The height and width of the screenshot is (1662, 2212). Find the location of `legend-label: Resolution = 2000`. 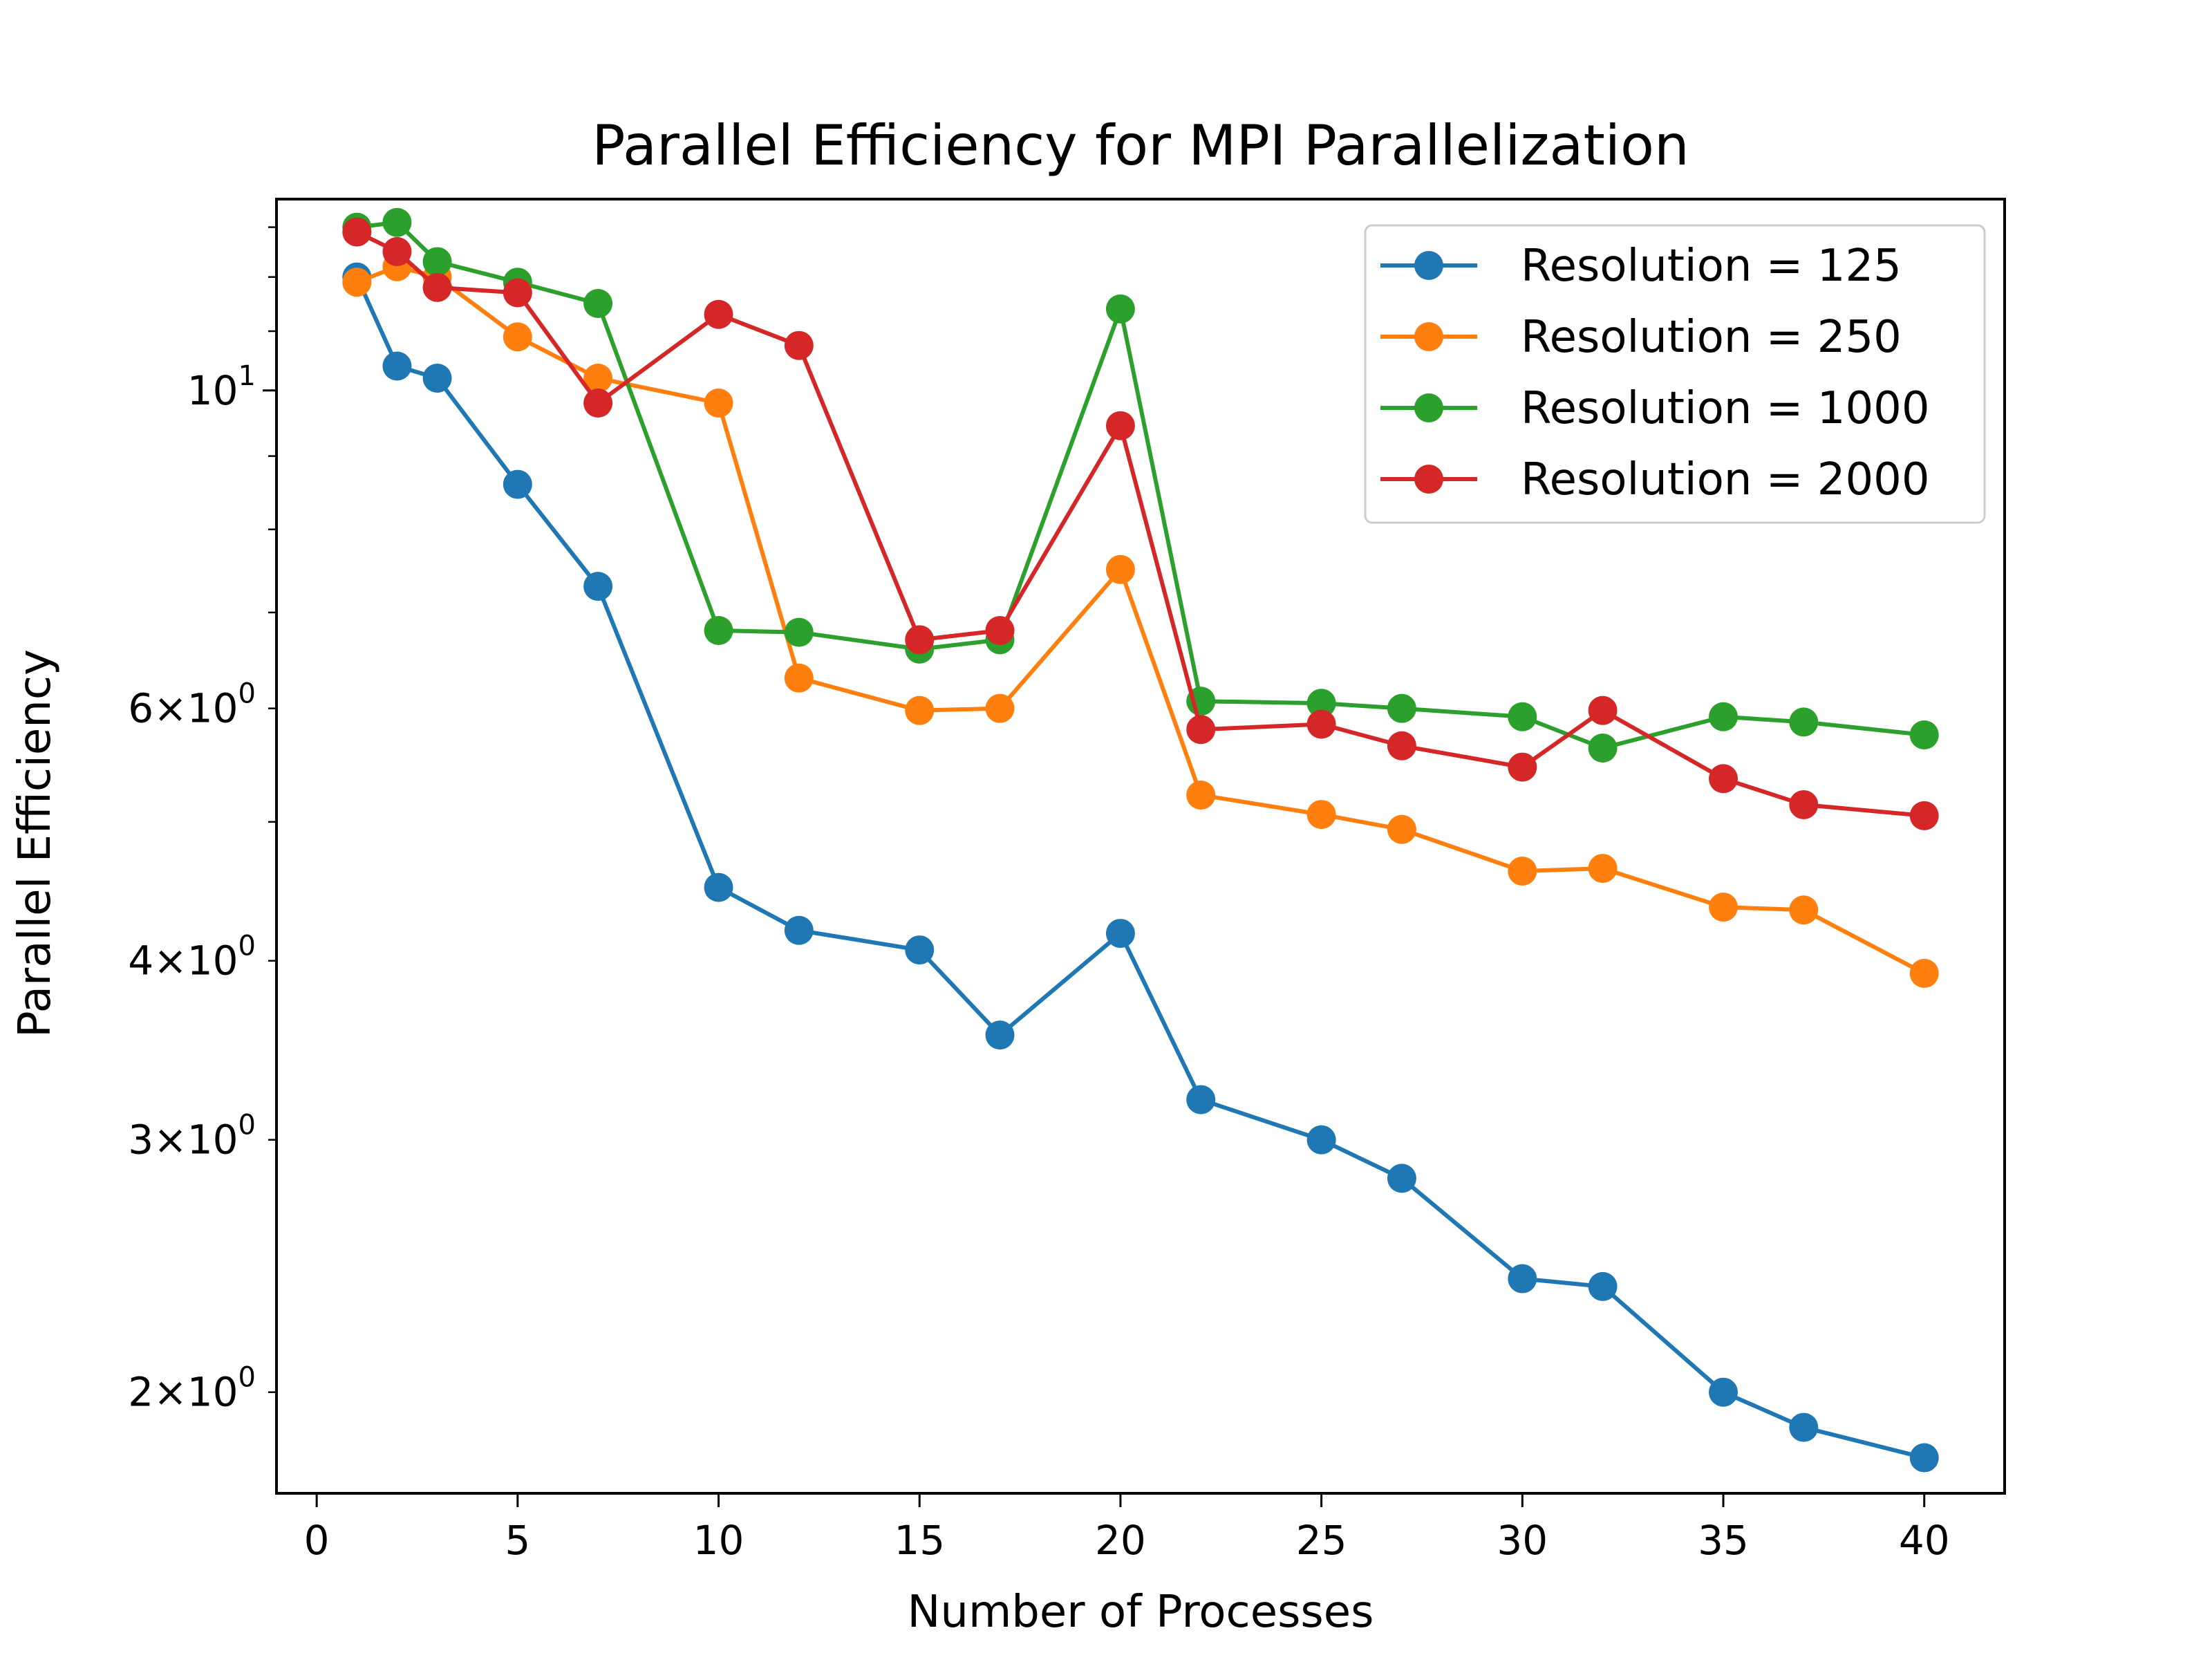

legend-label: Resolution = 2000 is located at coordinates (1726, 480).